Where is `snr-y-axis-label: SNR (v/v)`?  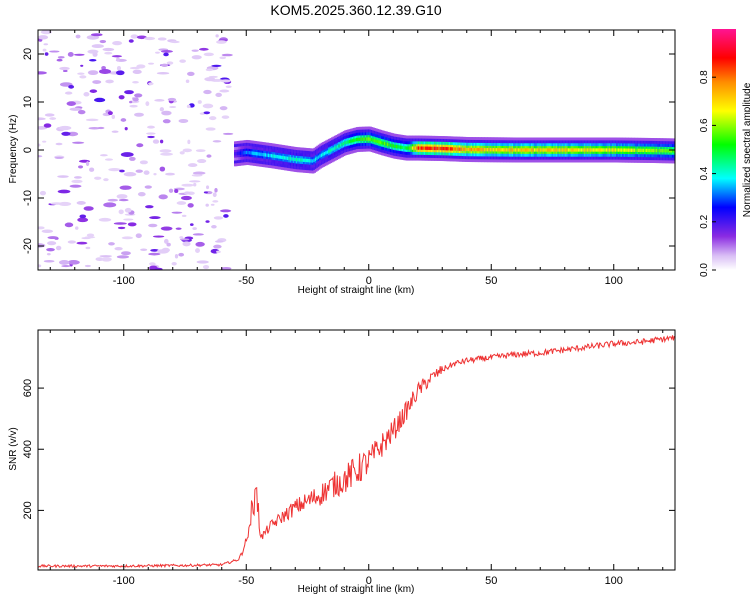 snr-y-axis-label: SNR (v/v) is located at coordinates (13, 448).